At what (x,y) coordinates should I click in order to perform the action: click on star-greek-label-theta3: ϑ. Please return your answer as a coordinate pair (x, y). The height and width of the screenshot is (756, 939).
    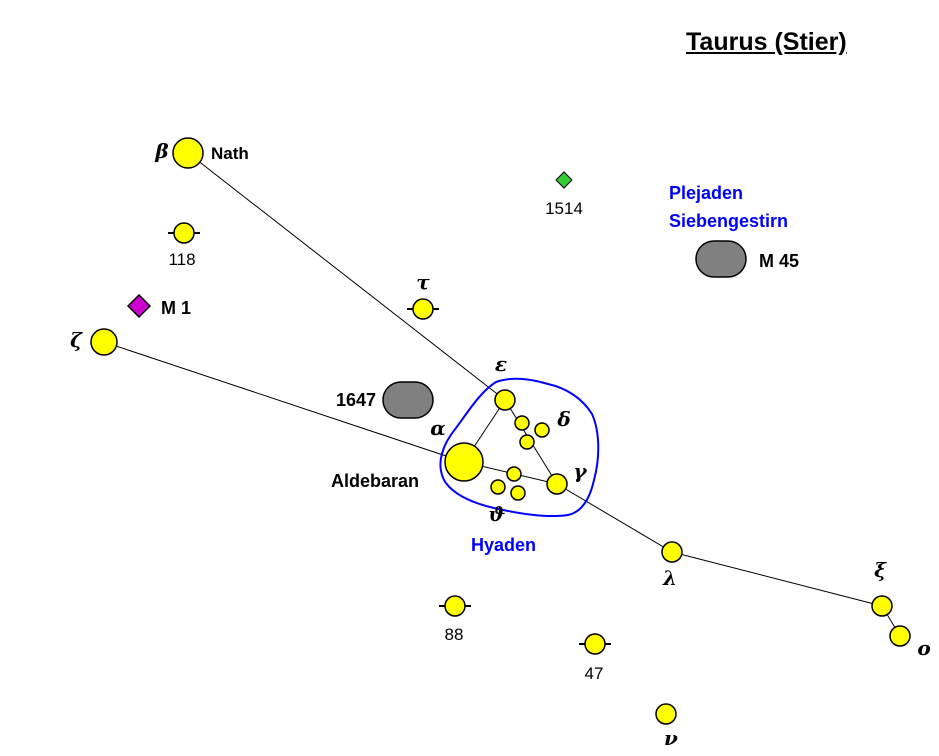
    Looking at the image, I should click on (497, 514).